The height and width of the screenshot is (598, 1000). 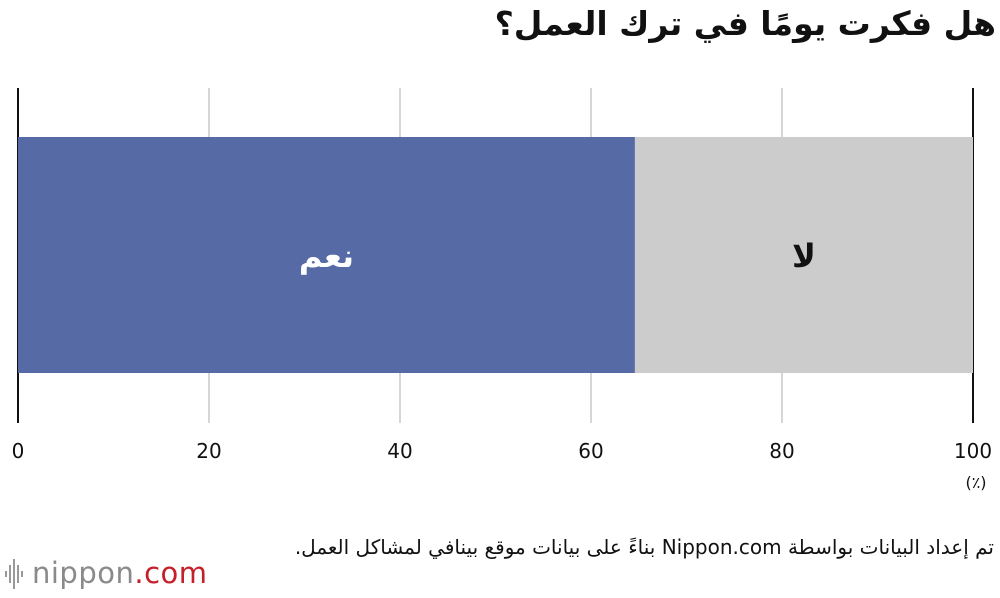 I want to click on x-tick-label: 40, so click(x=399, y=451).